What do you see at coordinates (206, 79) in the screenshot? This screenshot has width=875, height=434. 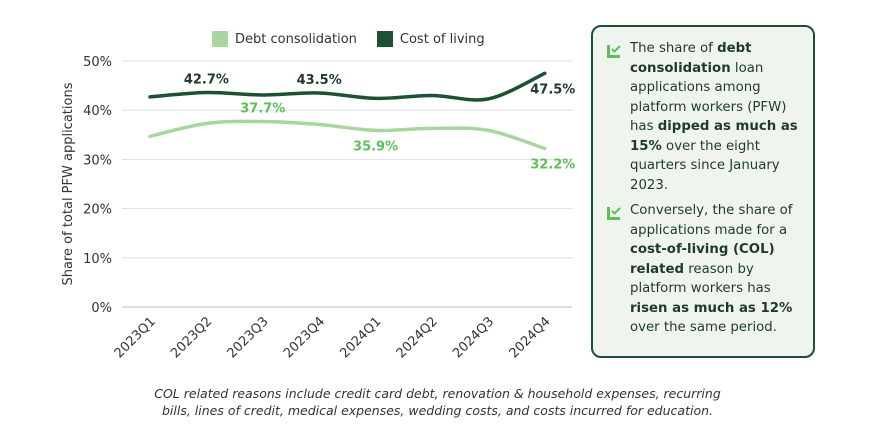 I see `data-label: 42.7%` at bounding box center [206, 79].